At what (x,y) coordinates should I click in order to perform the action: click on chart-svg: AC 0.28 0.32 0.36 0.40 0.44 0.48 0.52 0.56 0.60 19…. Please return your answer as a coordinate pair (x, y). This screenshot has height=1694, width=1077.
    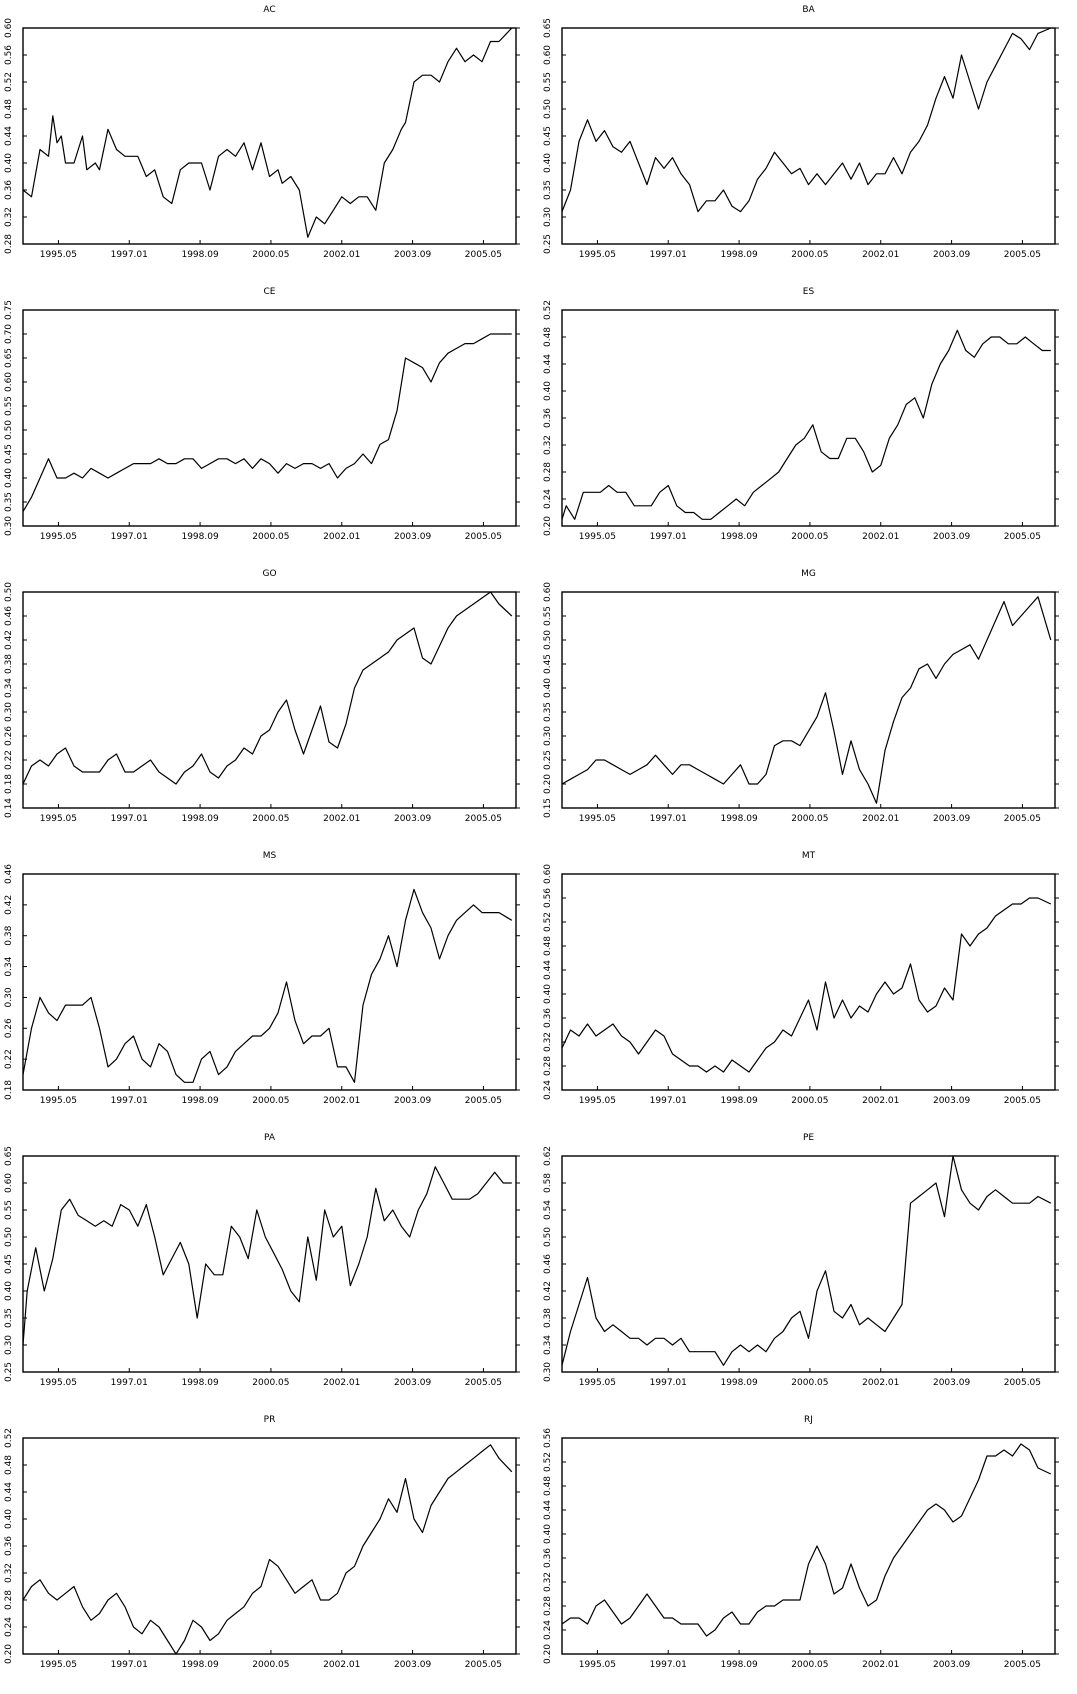
    Looking at the image, I should click on (262, 132).